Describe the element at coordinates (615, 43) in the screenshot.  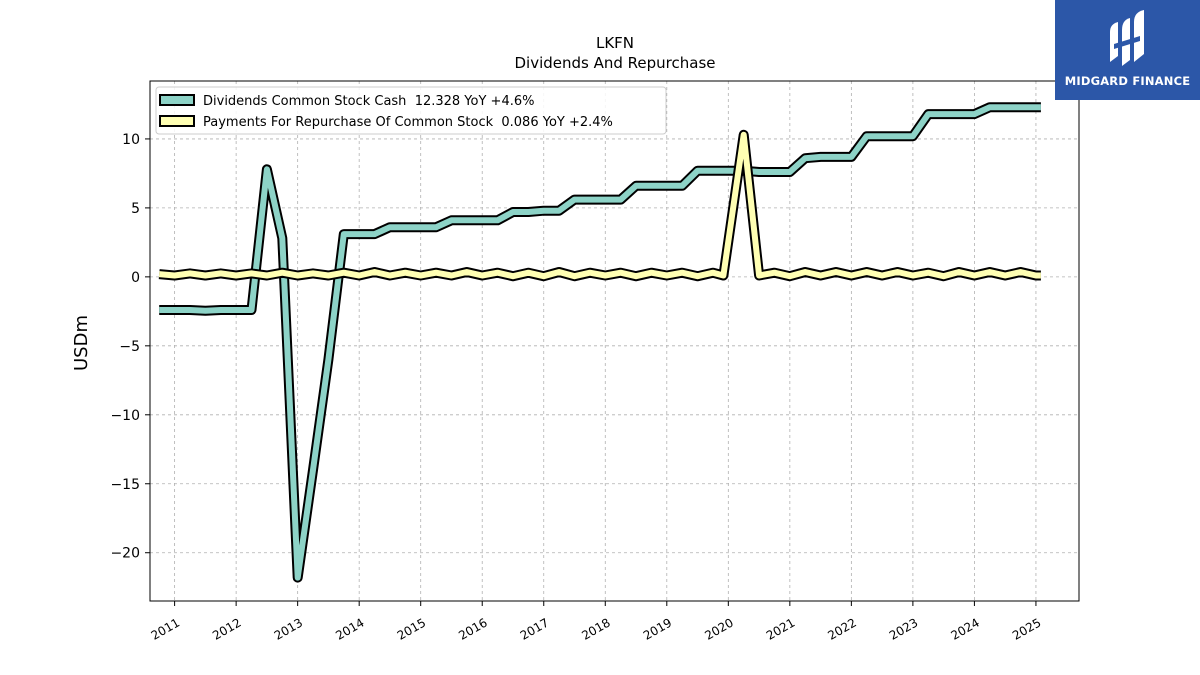
I see `chart-title: LKFN` at that location.